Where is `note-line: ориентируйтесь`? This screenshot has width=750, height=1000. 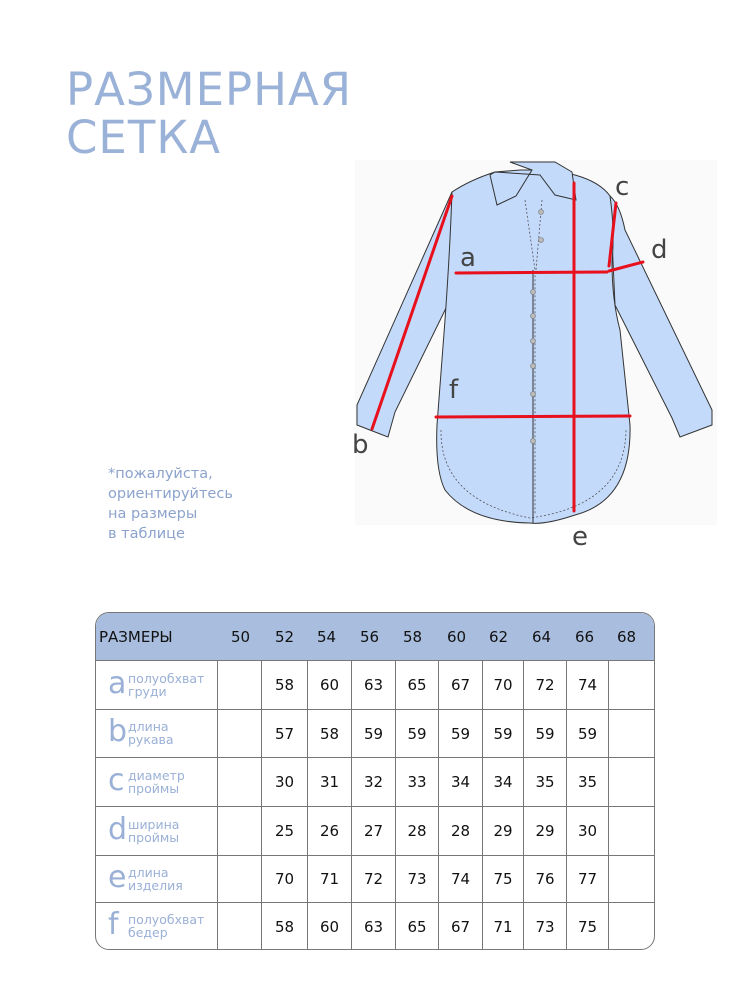
note-line: ориентируйтесь is located at coordinates (170, 494).